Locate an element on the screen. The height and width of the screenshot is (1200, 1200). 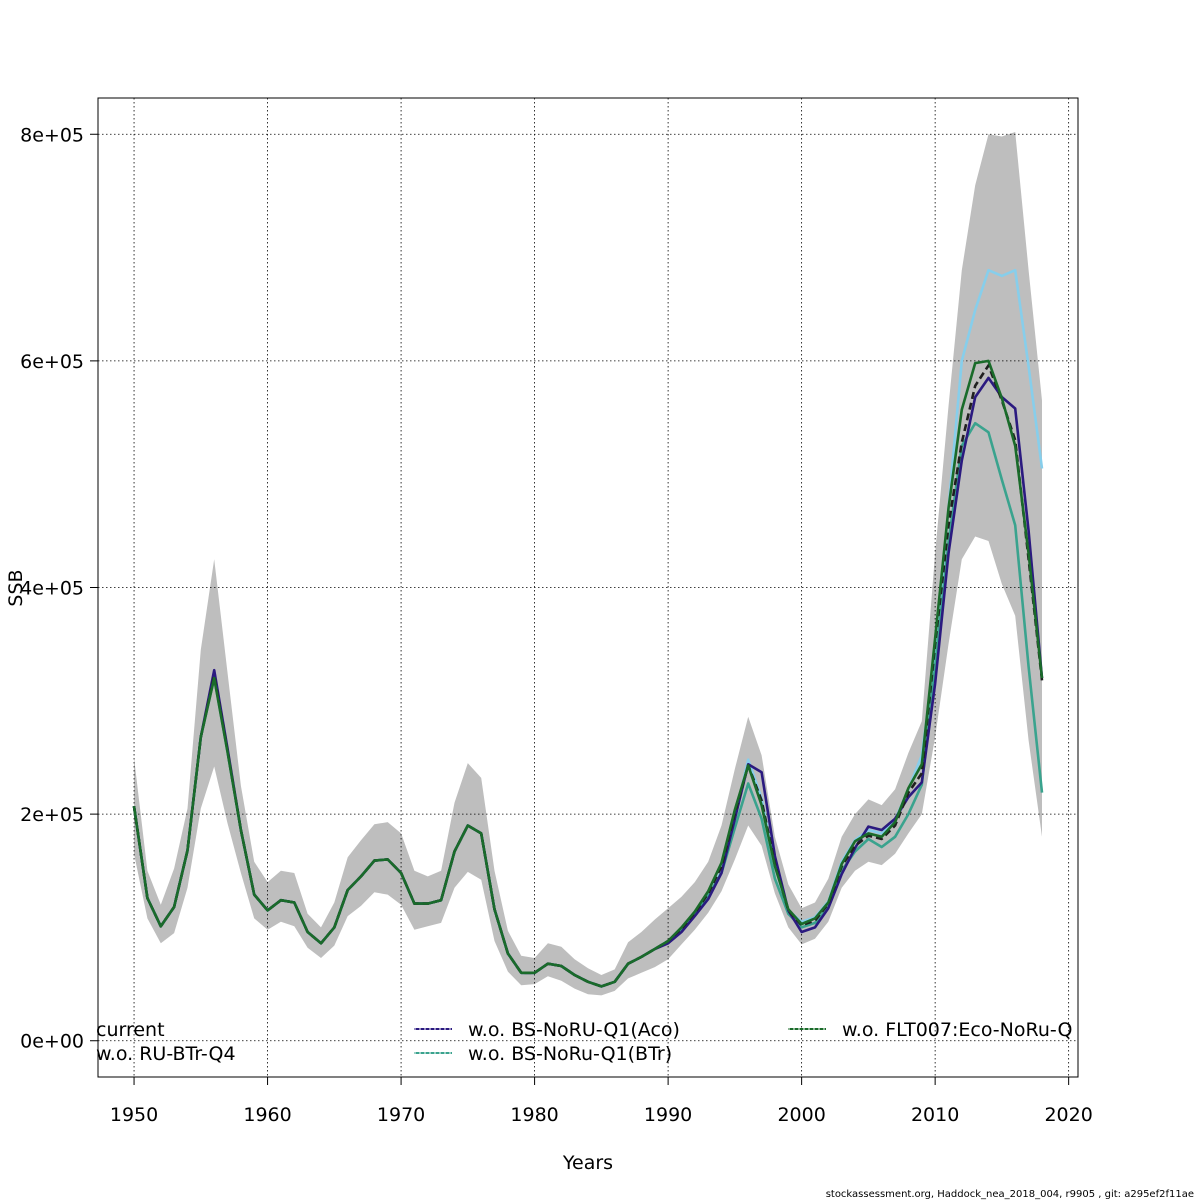
legend-label: w.o. BS-NoRu-Q1(BTr) is located at coordinates (570, 1054).